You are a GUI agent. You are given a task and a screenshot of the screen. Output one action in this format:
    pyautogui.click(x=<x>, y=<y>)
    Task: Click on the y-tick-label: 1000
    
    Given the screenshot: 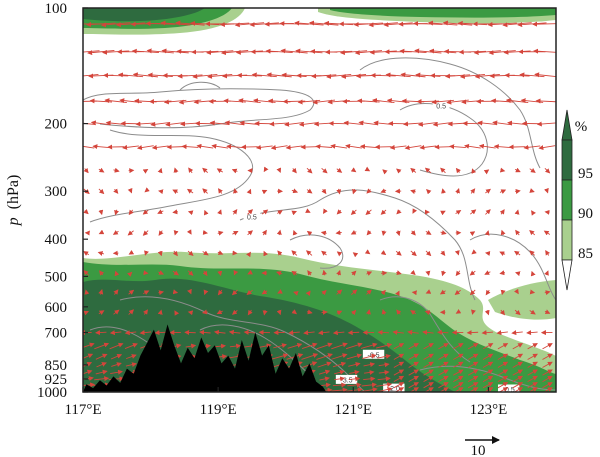 What is the action you would take?
    pyautogui.click(x=52, y=393)
    